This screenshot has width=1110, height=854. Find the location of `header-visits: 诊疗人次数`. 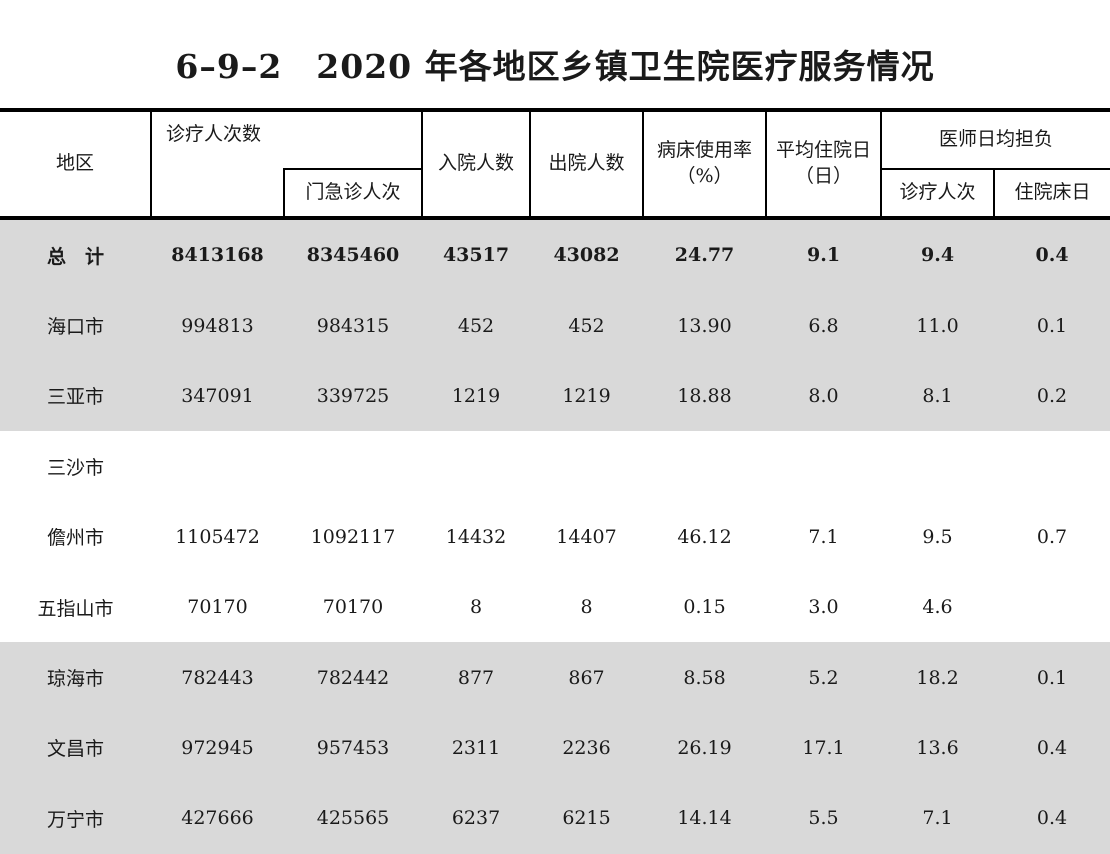

header-visits: 诊疗人次数 is located at coordinates (287, 138).